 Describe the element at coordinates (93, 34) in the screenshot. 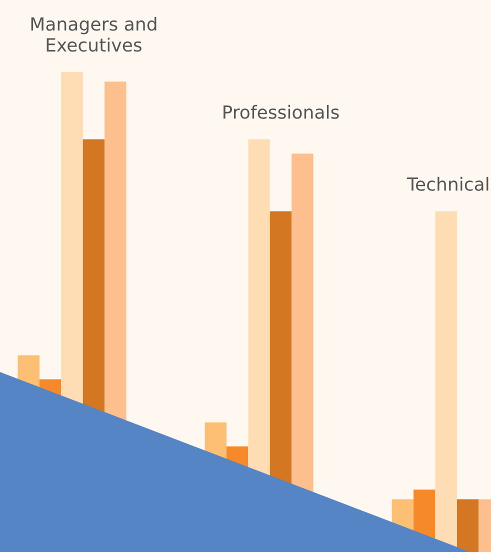

I see `x-tick-label: Managers and Executives` at that location.